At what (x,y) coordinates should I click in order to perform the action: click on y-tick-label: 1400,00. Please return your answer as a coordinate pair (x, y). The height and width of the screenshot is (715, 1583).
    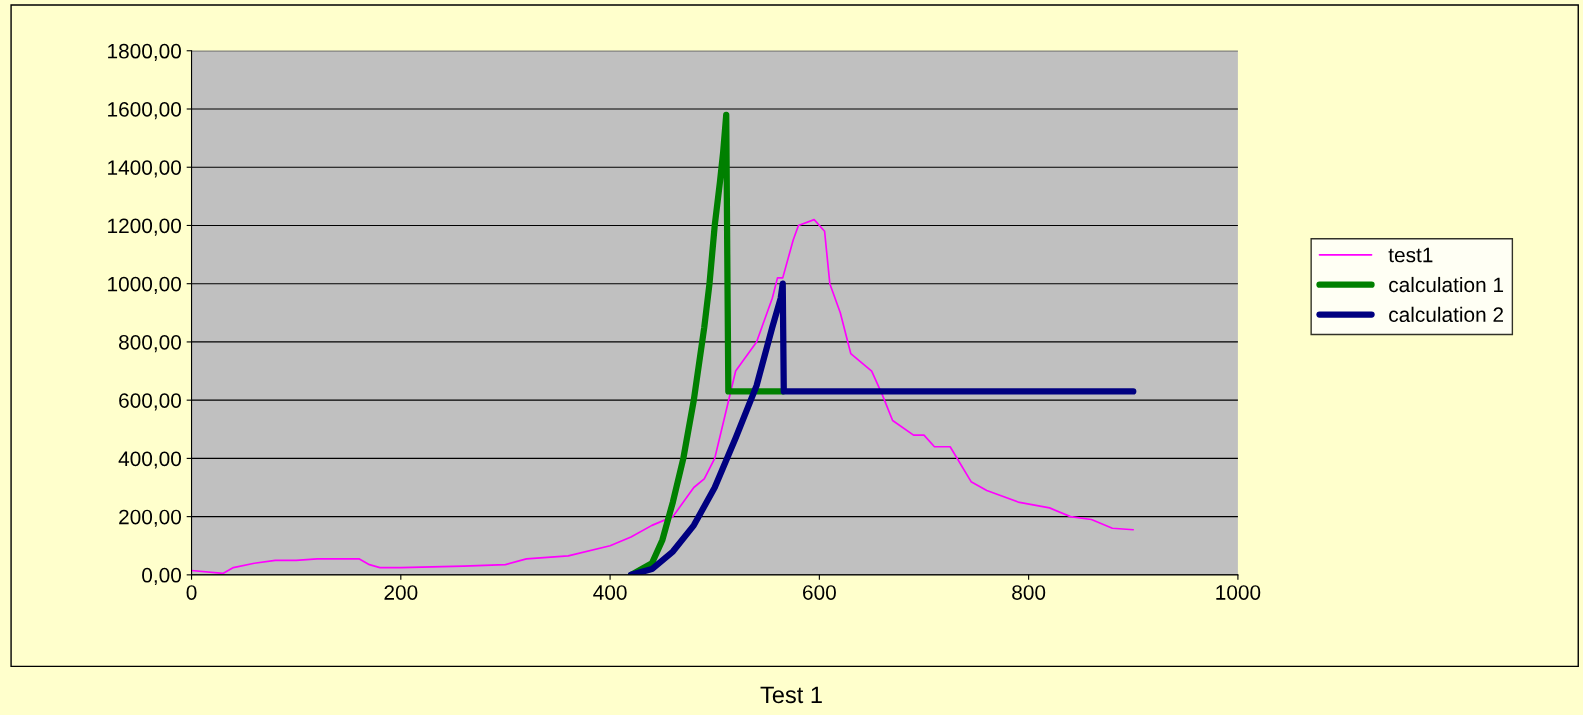
    Looking at the image, I should click on (145, 169).